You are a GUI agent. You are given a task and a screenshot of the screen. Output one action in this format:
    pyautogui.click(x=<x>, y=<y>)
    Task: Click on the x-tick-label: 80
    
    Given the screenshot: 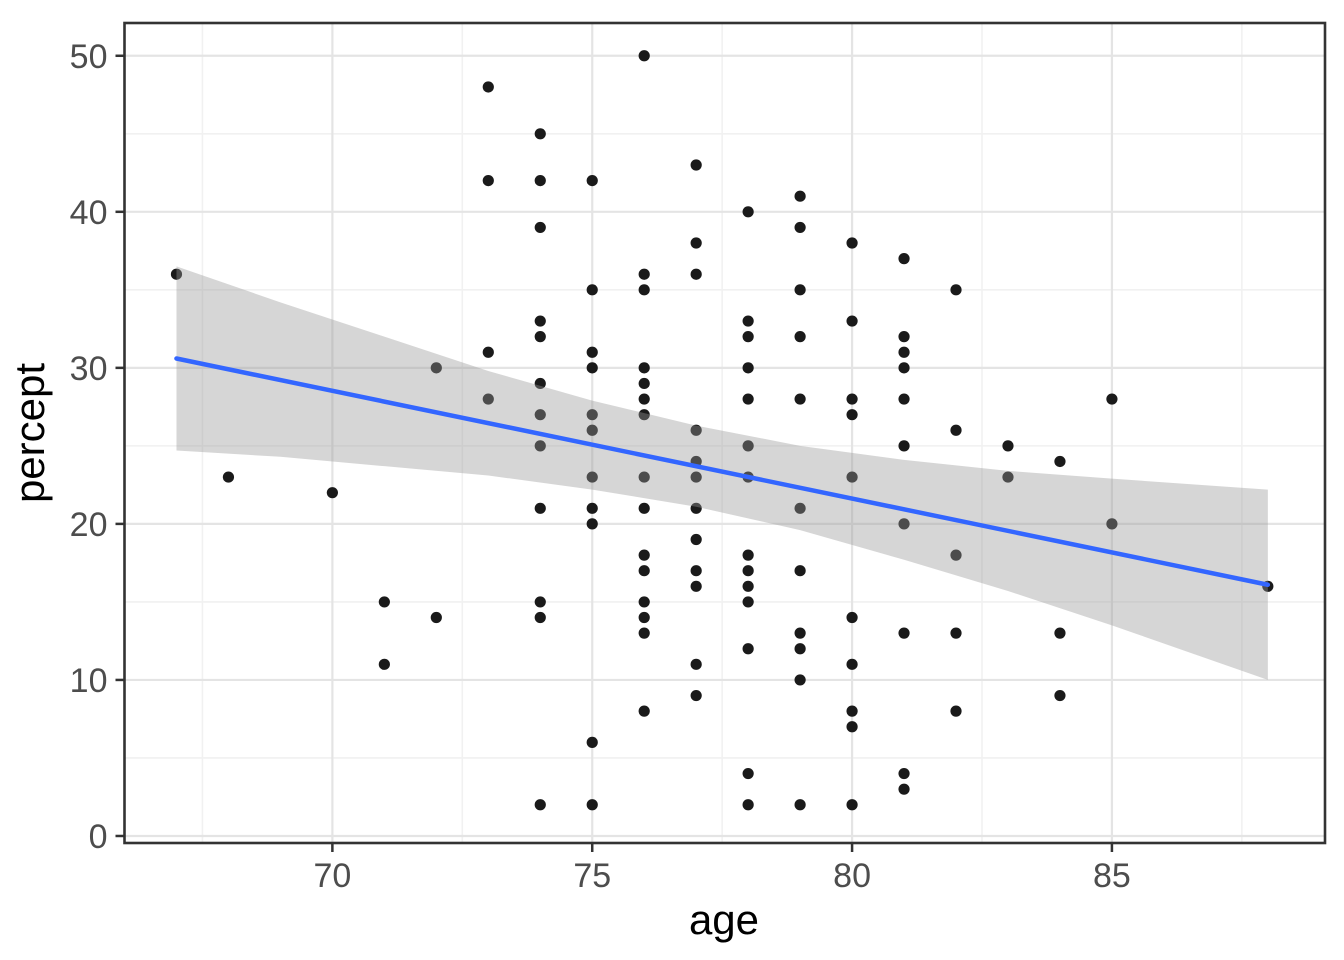 What is the action you would take?
    pyautogui.click(x=852, y=876)
    